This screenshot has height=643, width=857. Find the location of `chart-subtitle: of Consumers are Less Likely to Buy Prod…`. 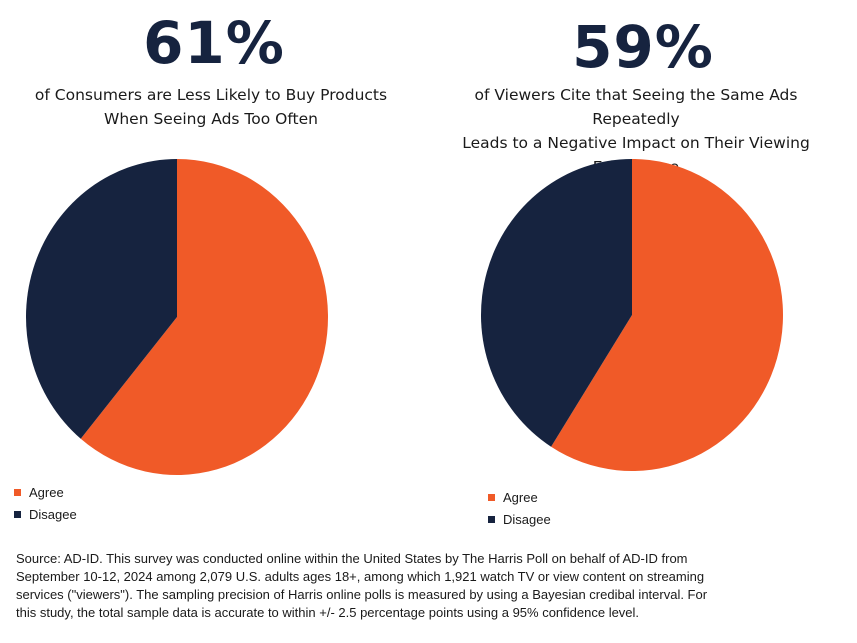

chart-subtitle: of Consumers are Less Likely to Buy Prod… is located at coordinates (211, 107).